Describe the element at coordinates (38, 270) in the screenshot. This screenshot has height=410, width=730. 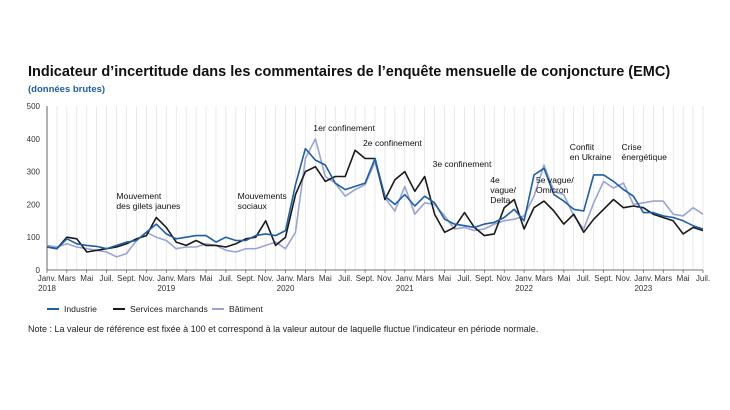
I see `y-tick-label: 0` at that location.